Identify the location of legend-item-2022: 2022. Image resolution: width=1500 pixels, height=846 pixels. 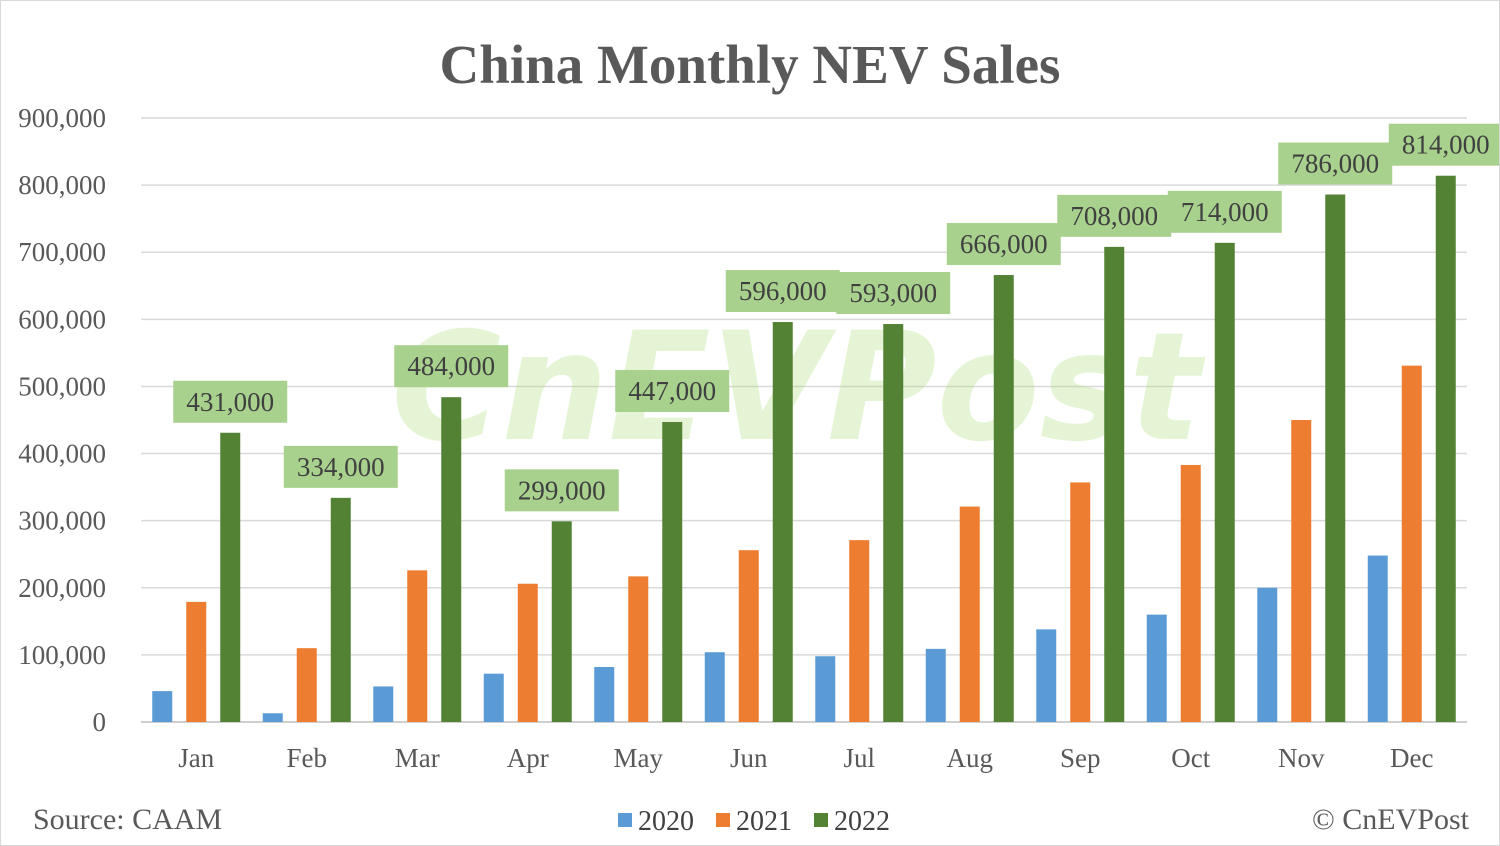
(852, 821).